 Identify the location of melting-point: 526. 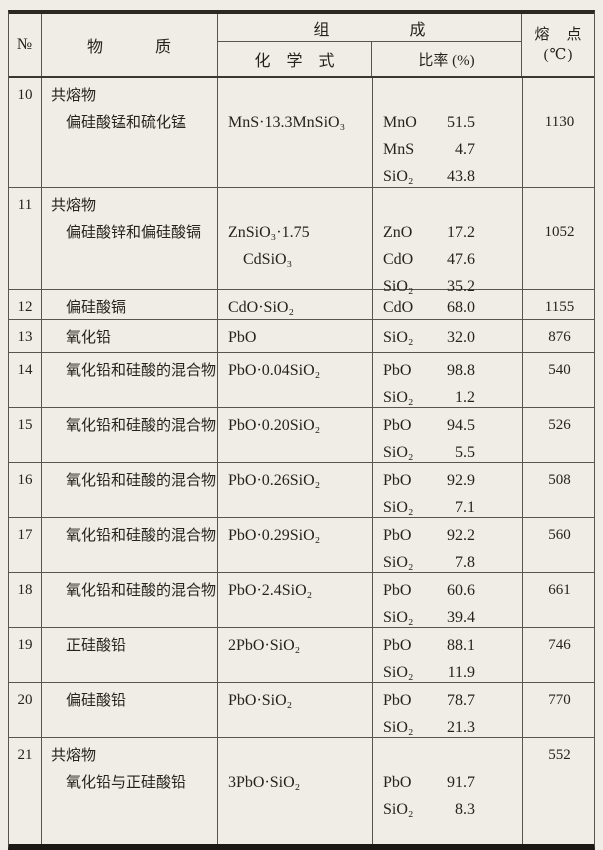
(559, 425).